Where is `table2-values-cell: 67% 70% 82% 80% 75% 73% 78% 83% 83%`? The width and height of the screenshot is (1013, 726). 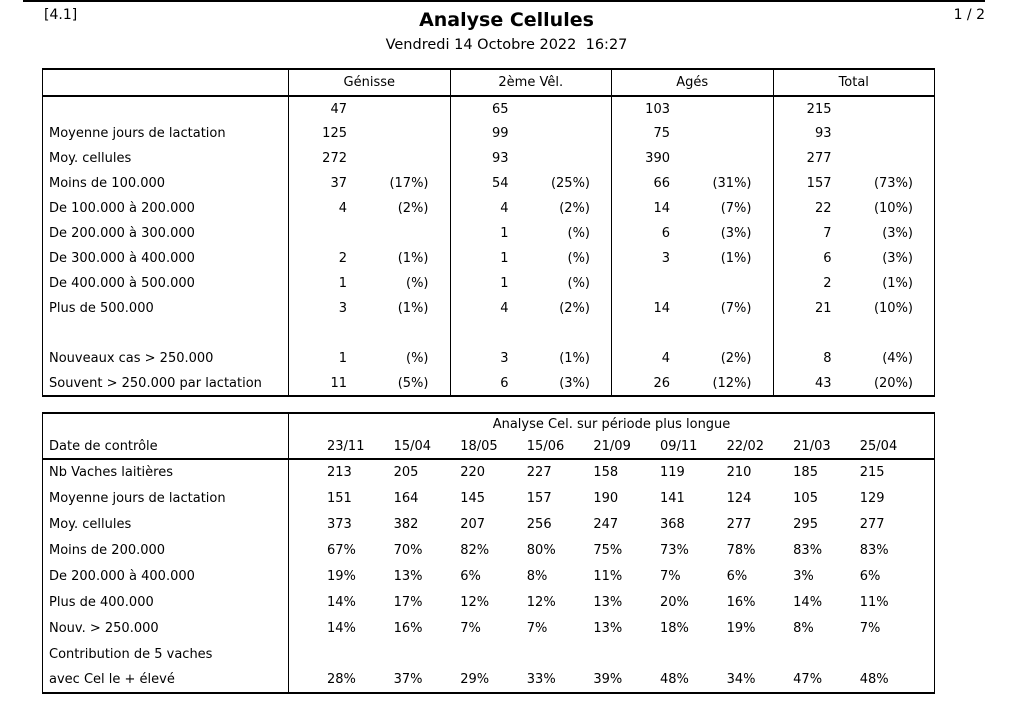 table2-values-cell: 67% 70% 82% 80% 75% 73% 78% 83% 83% is located at coordinates (611, 550).